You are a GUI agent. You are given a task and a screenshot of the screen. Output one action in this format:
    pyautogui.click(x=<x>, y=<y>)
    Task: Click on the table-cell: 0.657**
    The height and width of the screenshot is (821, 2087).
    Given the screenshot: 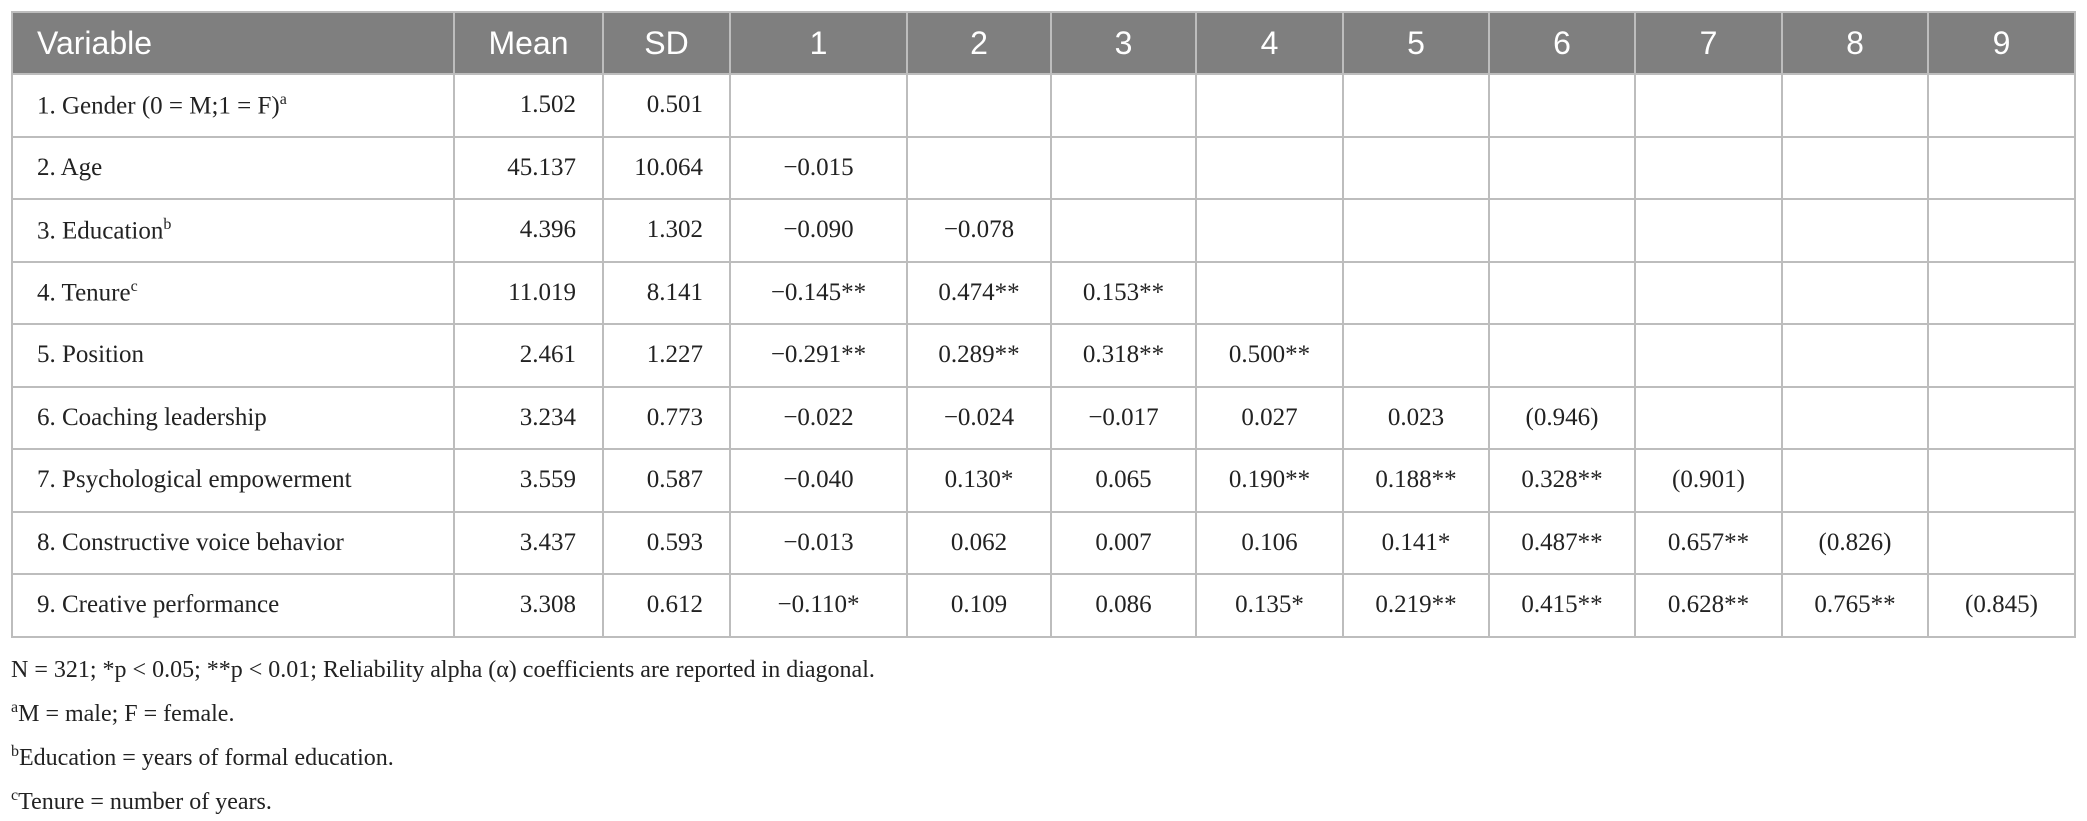 What is the action you would take?
    pyautogui.click(x=1708, y=542)
    